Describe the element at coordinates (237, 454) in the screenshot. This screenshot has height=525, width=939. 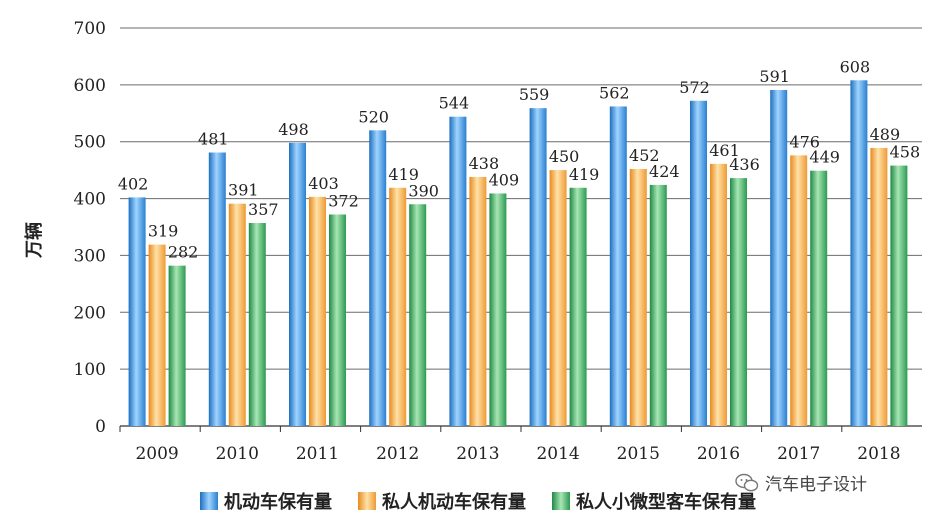
I see `x-tick-label: 2010` at that location.